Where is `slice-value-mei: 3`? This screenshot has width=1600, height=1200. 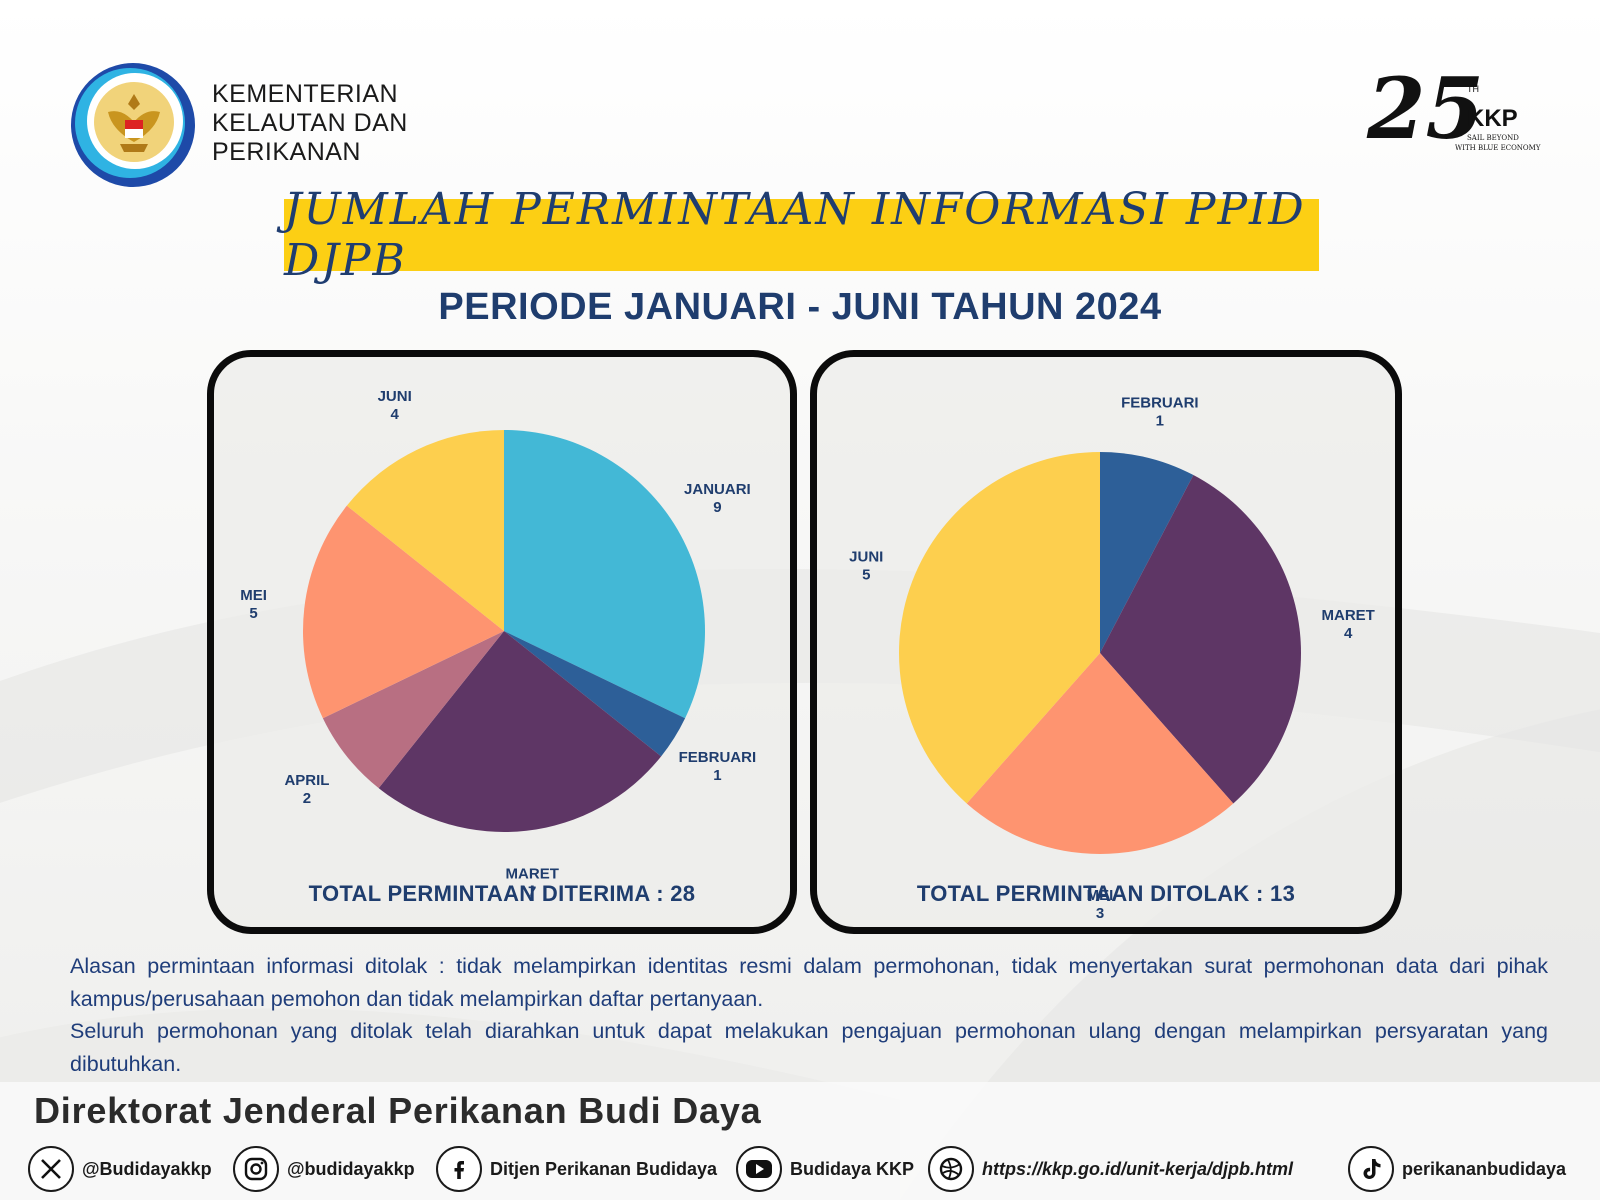 slice-value-mei: 3 is located at coordinates (1100, 913).